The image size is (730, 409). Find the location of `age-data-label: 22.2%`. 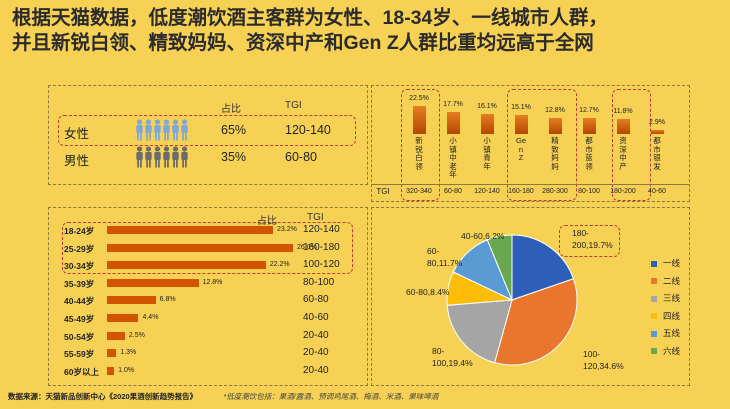

age-data-label: 22.2% is located at coordinates (279, 265).